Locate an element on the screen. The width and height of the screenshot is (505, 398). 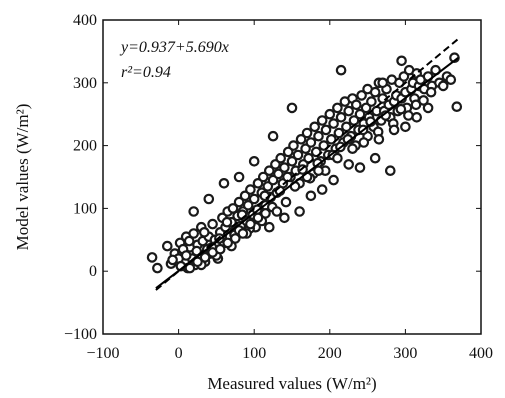
r-squared-label: r²=0.94 is located at coordinates (146, 72).